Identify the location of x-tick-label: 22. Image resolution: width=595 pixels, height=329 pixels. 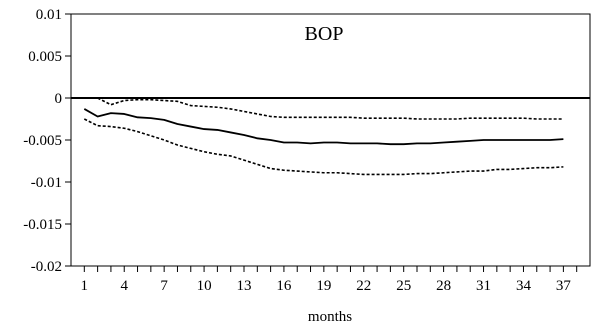
(363, 286).